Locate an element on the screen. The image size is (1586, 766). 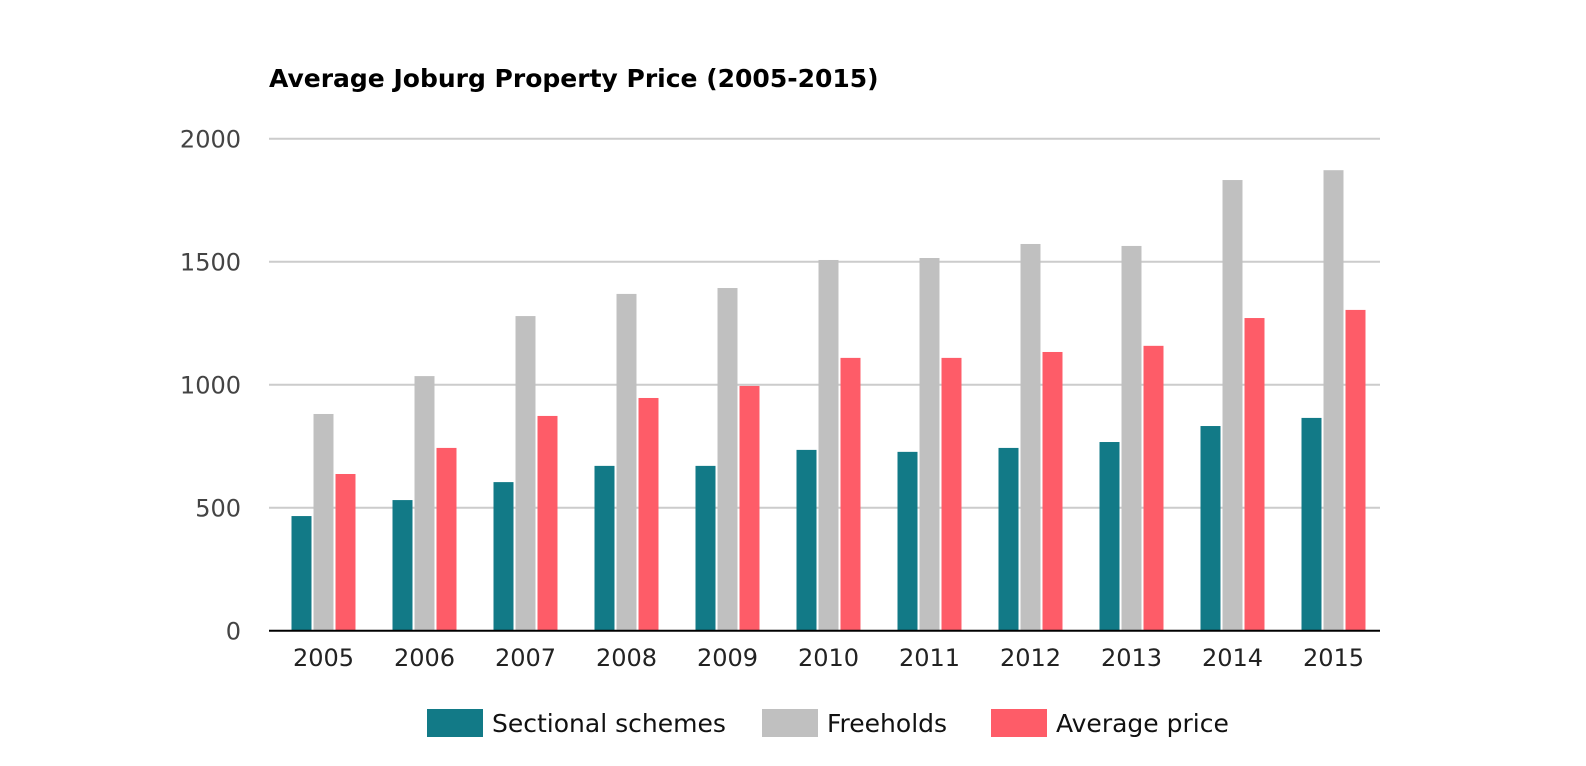
legend-item-freeholds: Freeholds is located at coordinates (854, 723).